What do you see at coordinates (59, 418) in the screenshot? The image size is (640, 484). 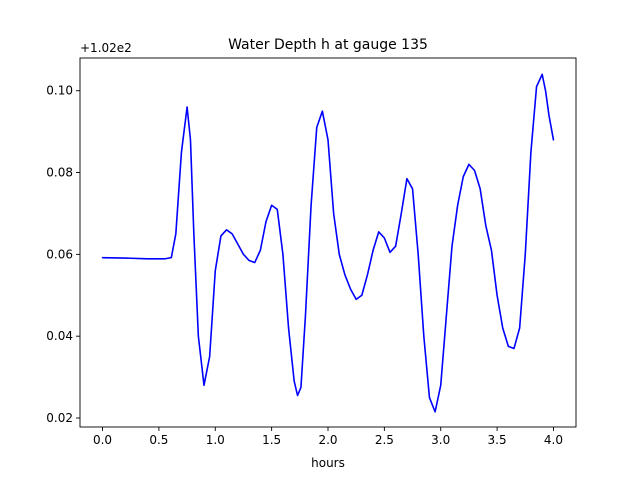 I see `y-tick-label: 0.02` at bounding box center [59, 418].